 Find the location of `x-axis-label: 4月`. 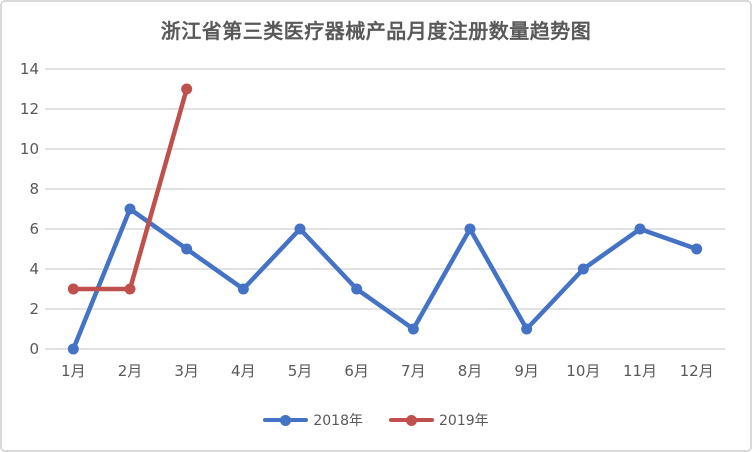

x-axis-label: 4月 is located at coordinates (243, 371).